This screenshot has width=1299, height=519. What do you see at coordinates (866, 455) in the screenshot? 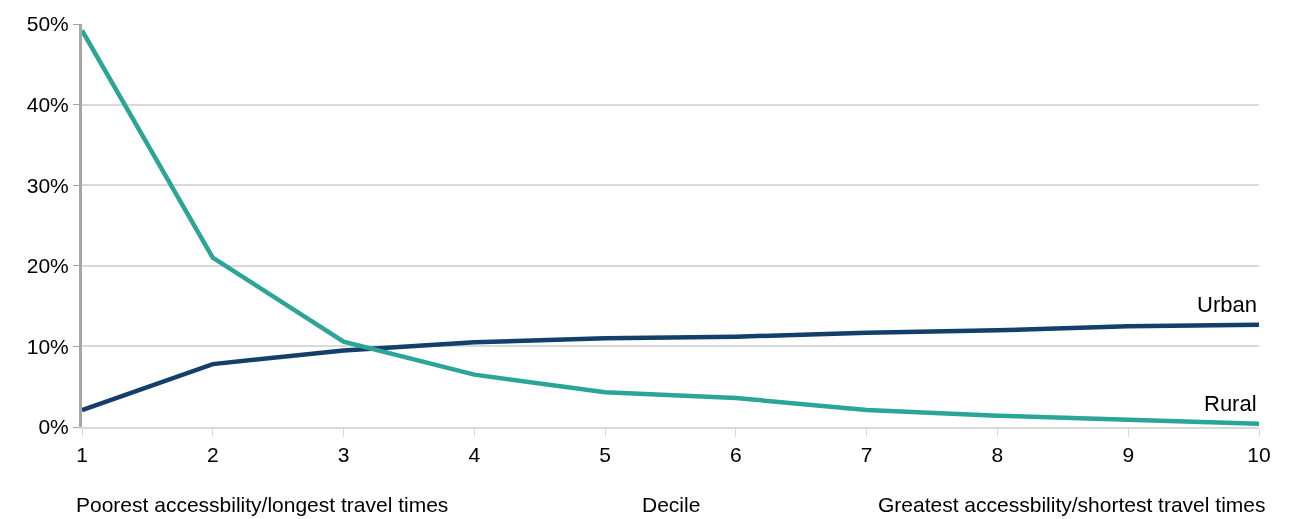
I see `x-tick-label: 7` at bounding box center [866, 455].